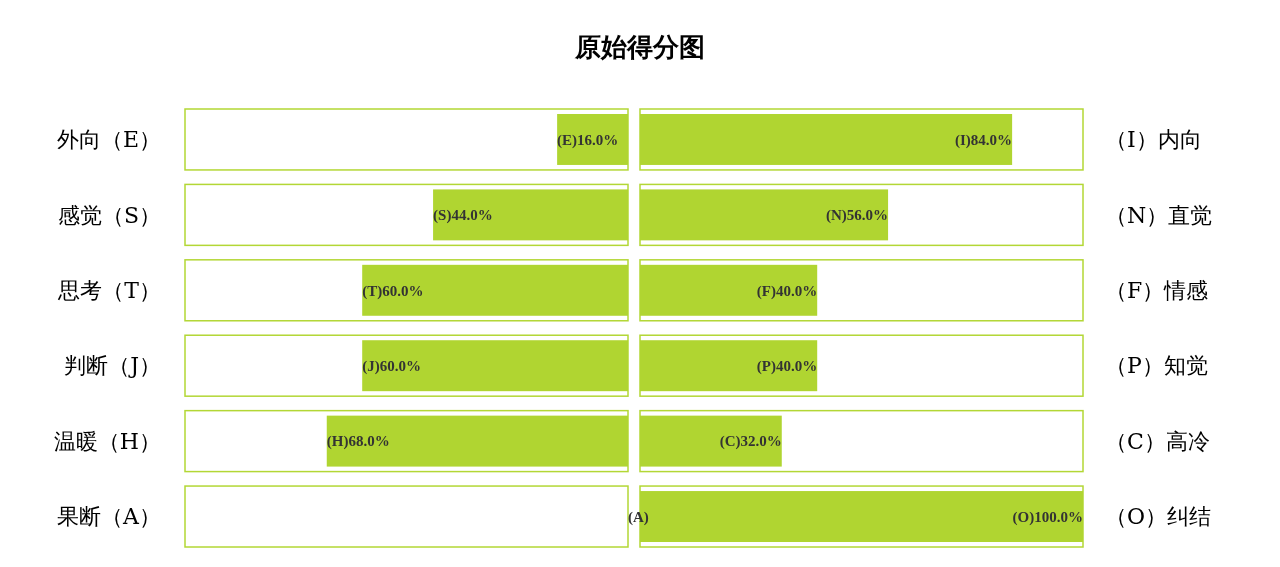 This screenshot has height=567, width=1280. What do you see at coordinates (639, 47) in the screenshot?
I see `chart-title: 原始得分图` at bounding box center [639, 47].